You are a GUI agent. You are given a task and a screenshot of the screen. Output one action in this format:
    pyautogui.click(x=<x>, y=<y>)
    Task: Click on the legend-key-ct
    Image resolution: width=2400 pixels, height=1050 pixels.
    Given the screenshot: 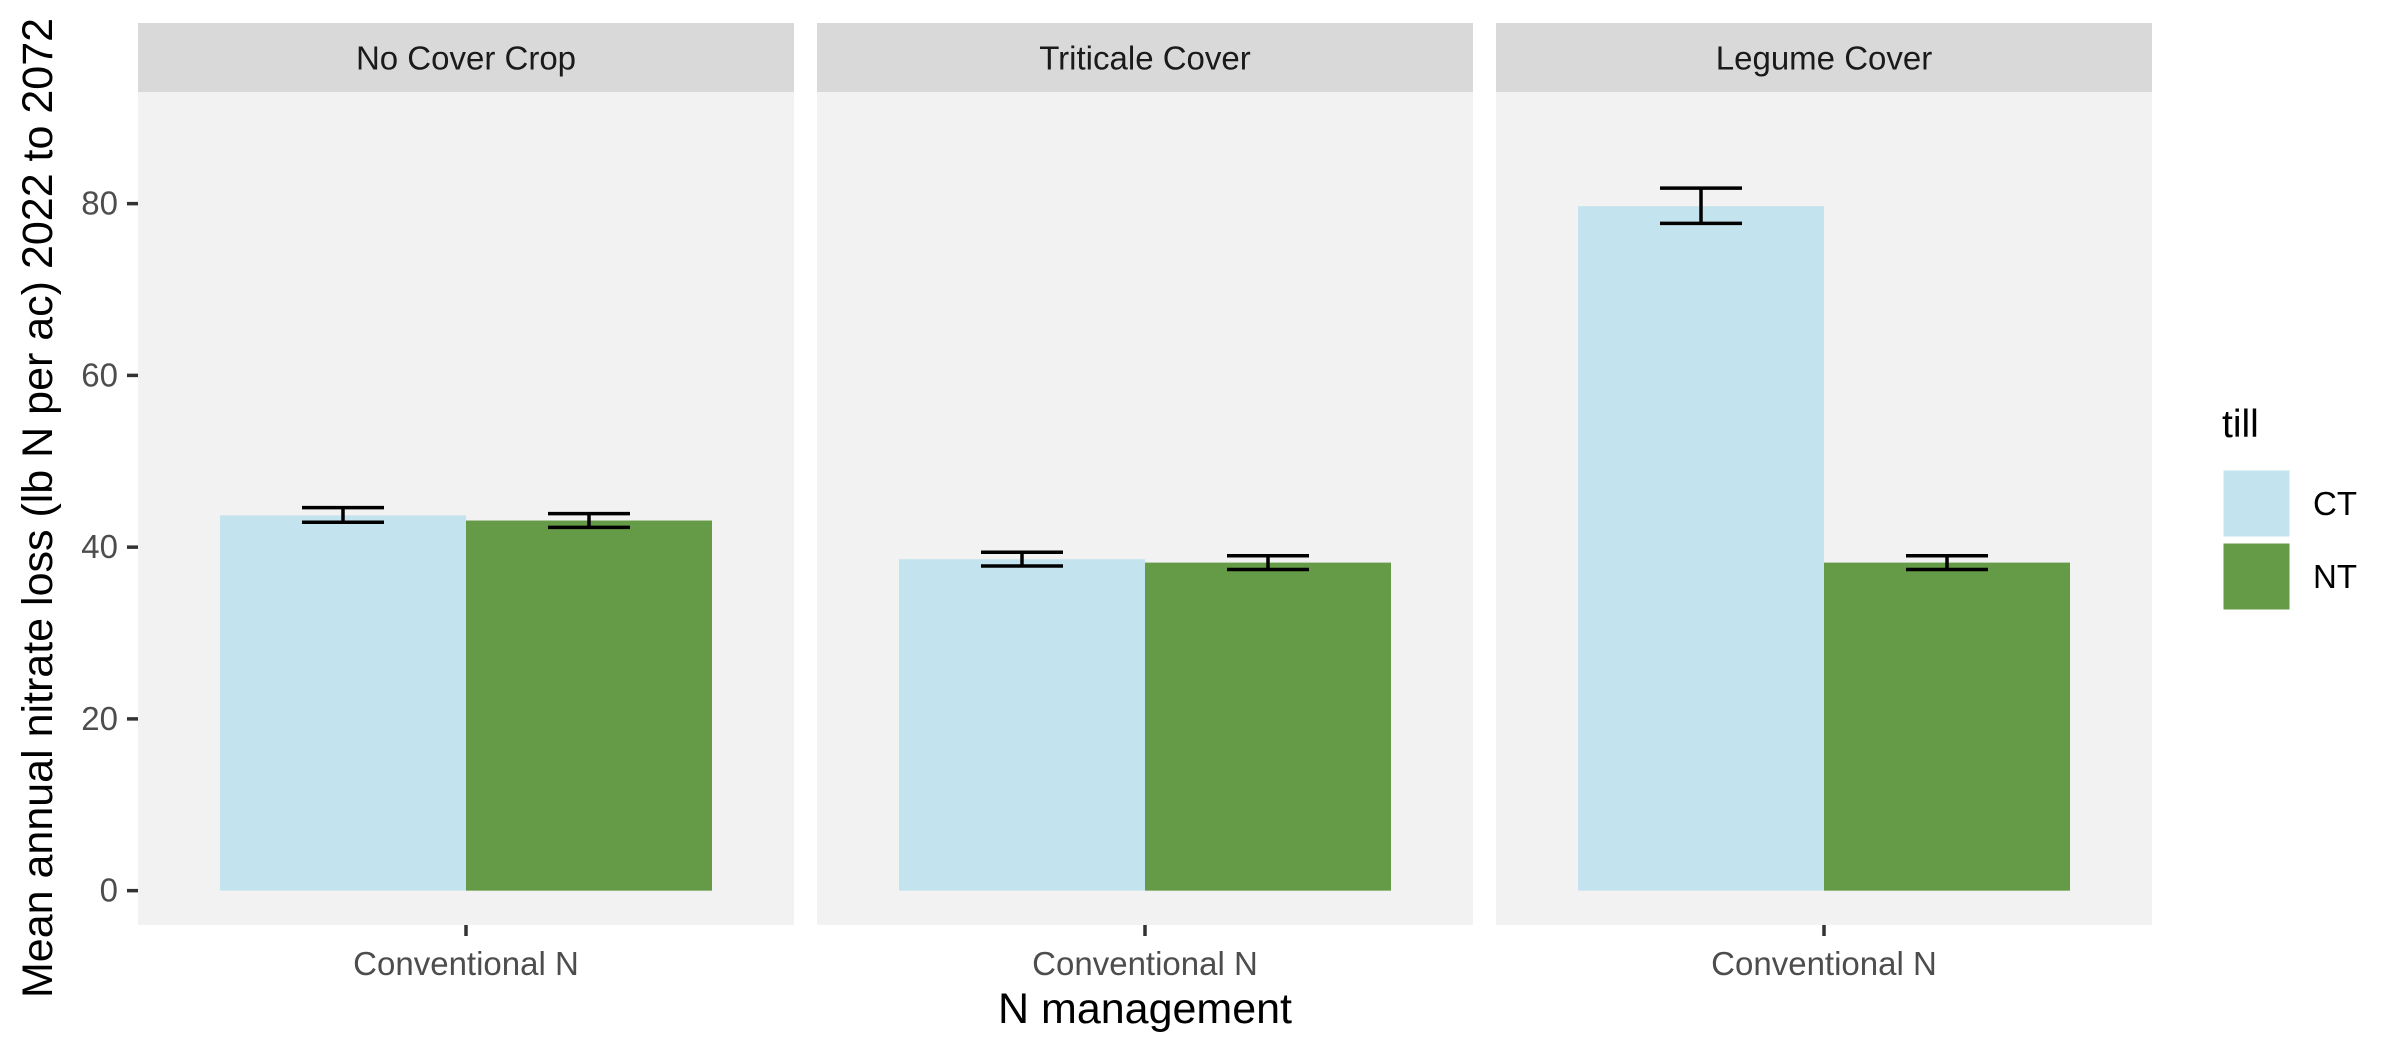 What is the action you would take?
    pyautogui.click(x=2256, y=503)
    